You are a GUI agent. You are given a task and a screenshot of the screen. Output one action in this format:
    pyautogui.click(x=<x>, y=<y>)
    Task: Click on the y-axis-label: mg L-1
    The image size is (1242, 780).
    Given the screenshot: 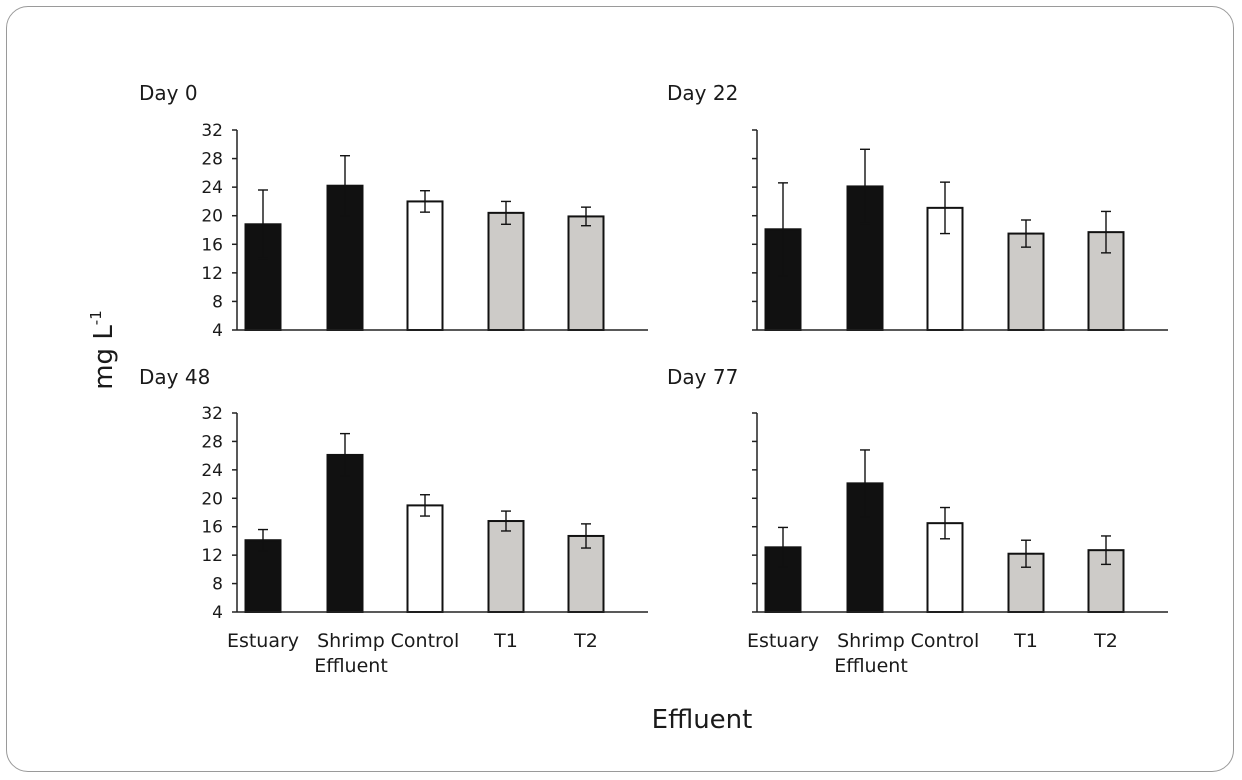 What is the action you would take?
    pyautogui.click(x=103, y=350)
    